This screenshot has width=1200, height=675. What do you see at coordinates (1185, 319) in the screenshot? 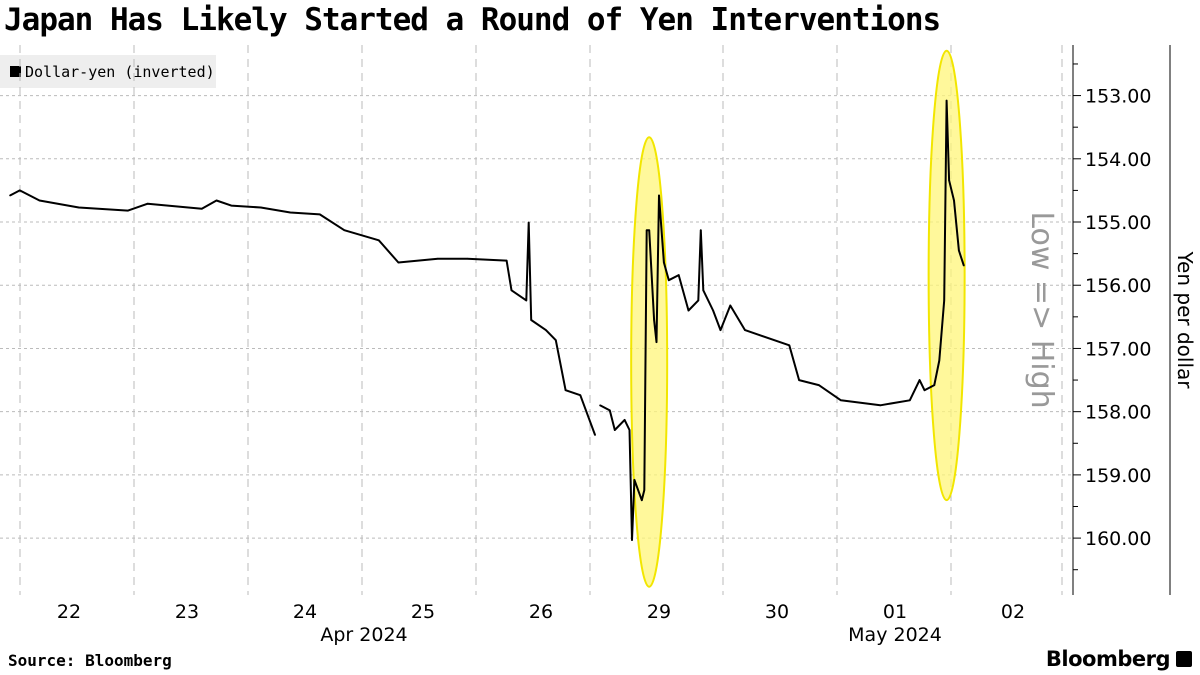
I see `y-axis-label: Yen per dollar` at bounding box center [1185, 319].